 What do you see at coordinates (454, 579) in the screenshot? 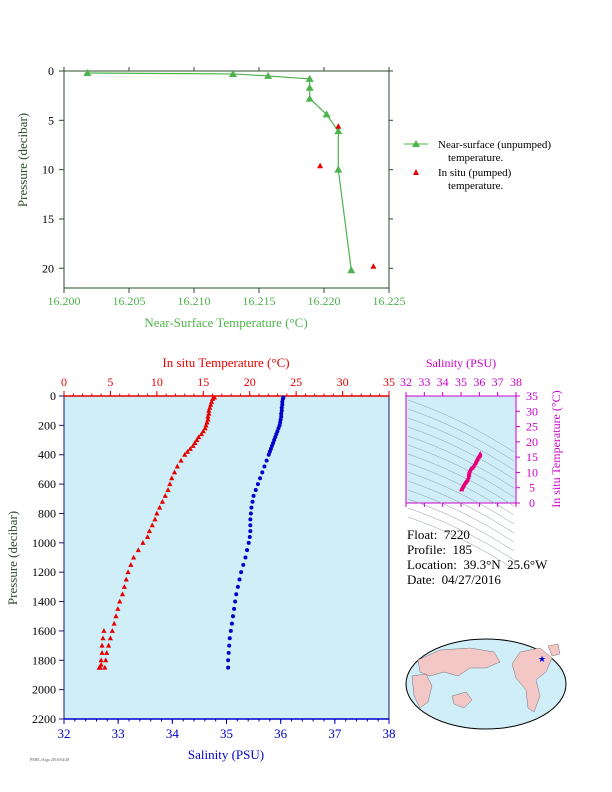
I see `profile-date: Date: 04/27/2016` at bounding box center [454, 579].